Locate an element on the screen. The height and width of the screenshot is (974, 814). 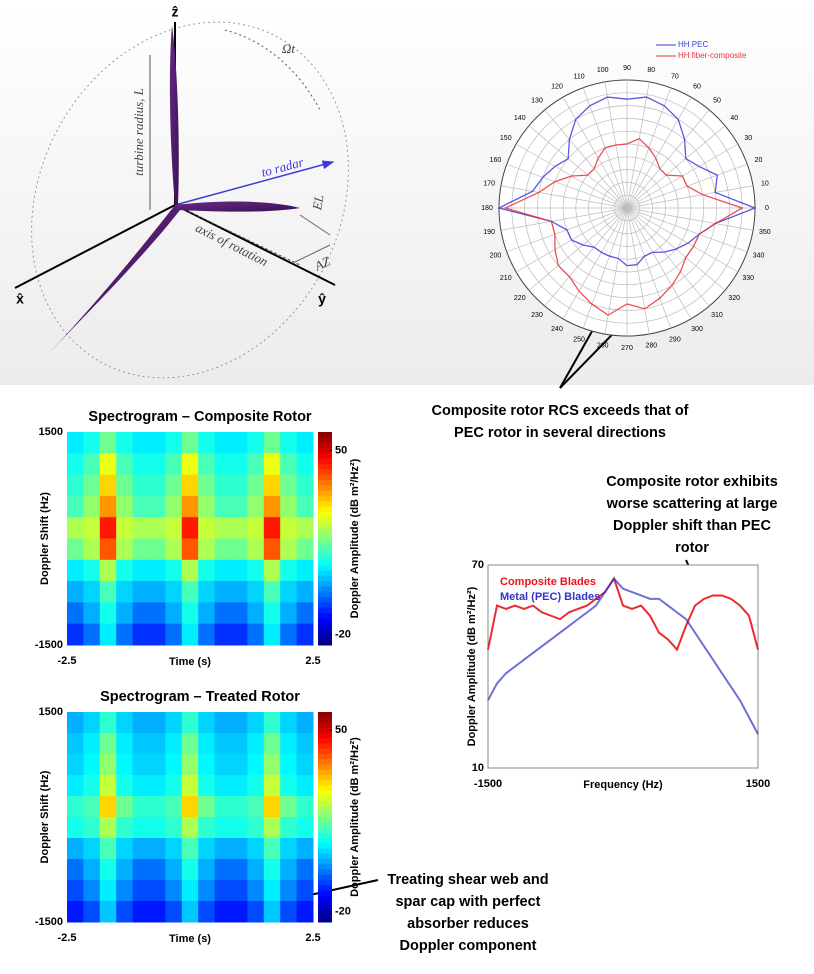
line-series is located at coordinates (623, 655).